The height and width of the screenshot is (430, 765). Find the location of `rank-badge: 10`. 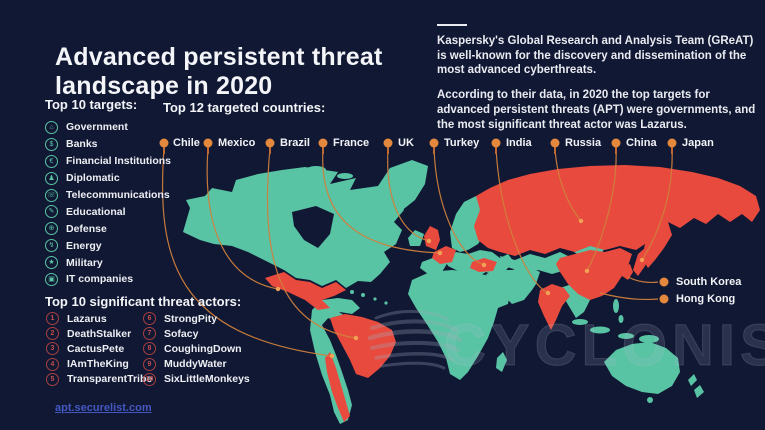

rank-badge: 10 is located at coordinates (149, 379).